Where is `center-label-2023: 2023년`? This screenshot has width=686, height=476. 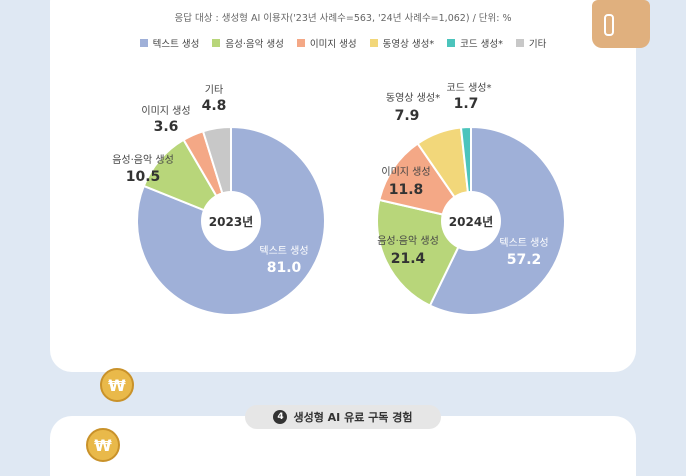 center-label-2023: 2023년 is located at coordinates (231, 222).